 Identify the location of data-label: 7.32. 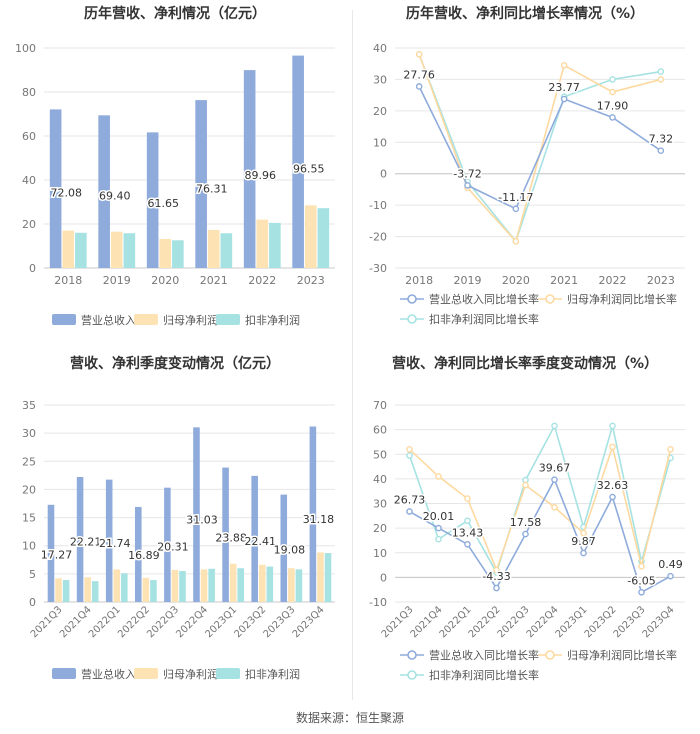
(661, 139).